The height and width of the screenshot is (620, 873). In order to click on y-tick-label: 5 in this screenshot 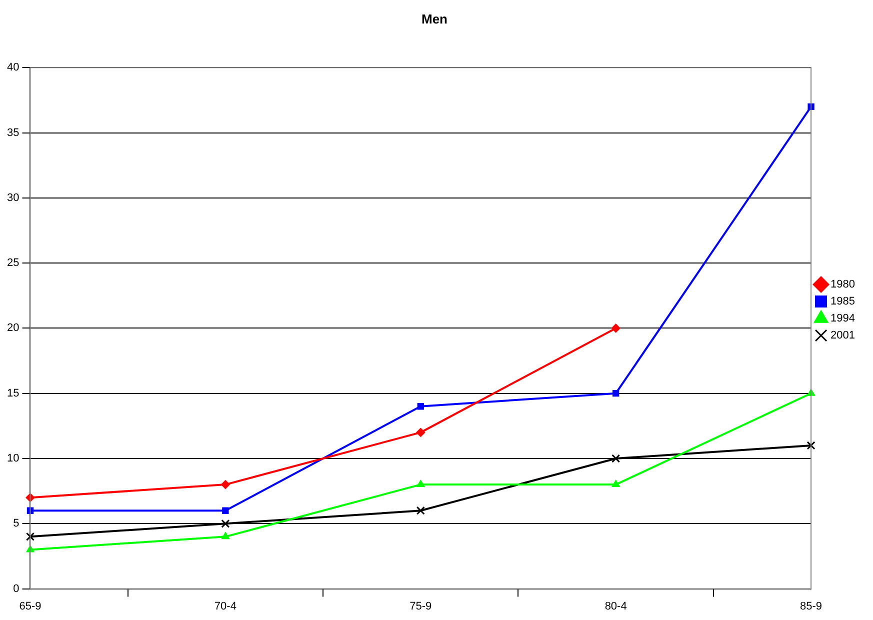, I will do `click(16, 524)`.